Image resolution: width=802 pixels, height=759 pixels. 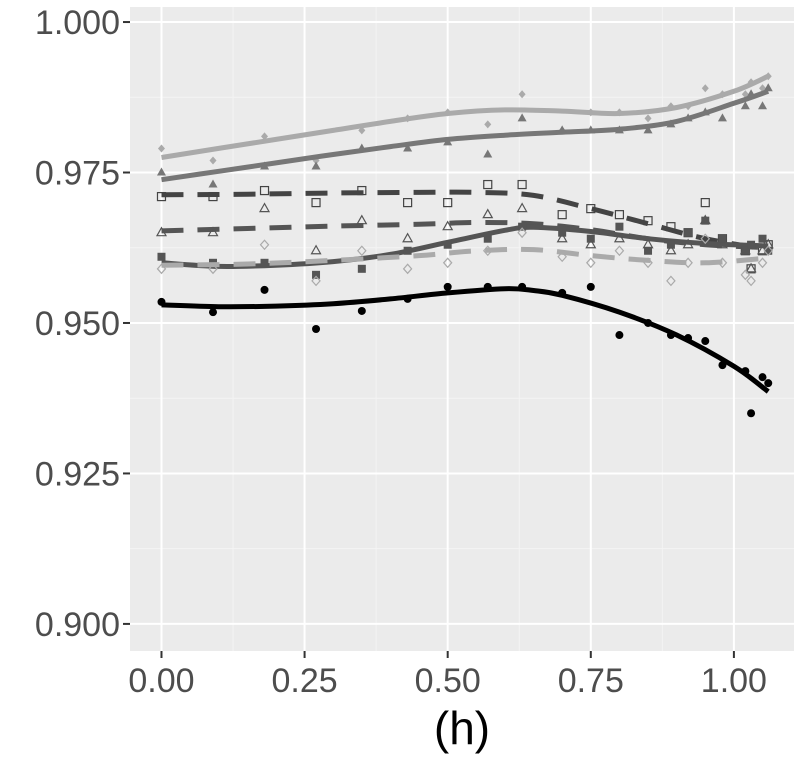 I want to click on x-tick-label: 0.25, so click(x=304, y=681).